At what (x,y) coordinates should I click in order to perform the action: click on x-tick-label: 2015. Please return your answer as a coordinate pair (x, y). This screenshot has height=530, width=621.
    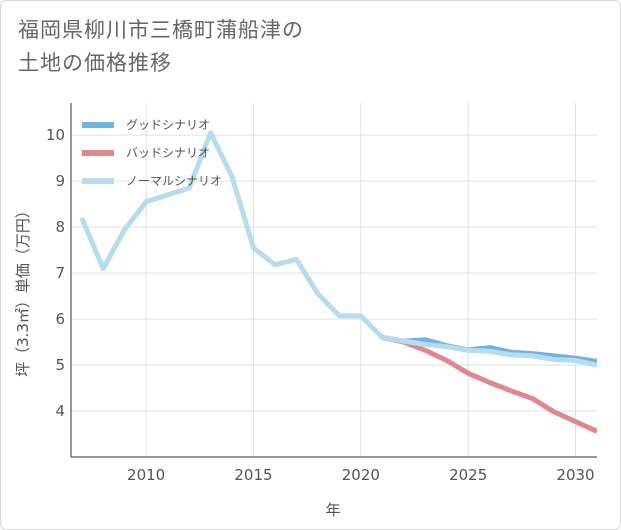
    Looking at the image, I should click on (253, 475).